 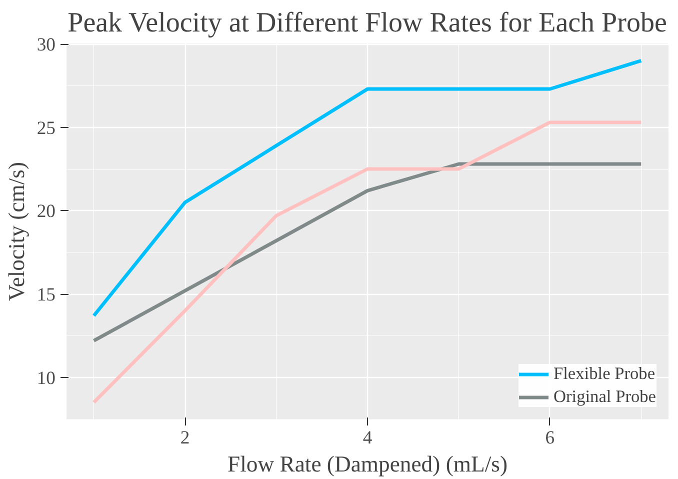 What do you see at coordinates (16, 232) in the screenshot?
I see `y-axis-title: Velocity (cm/s)` at bounding box center [16, 232].